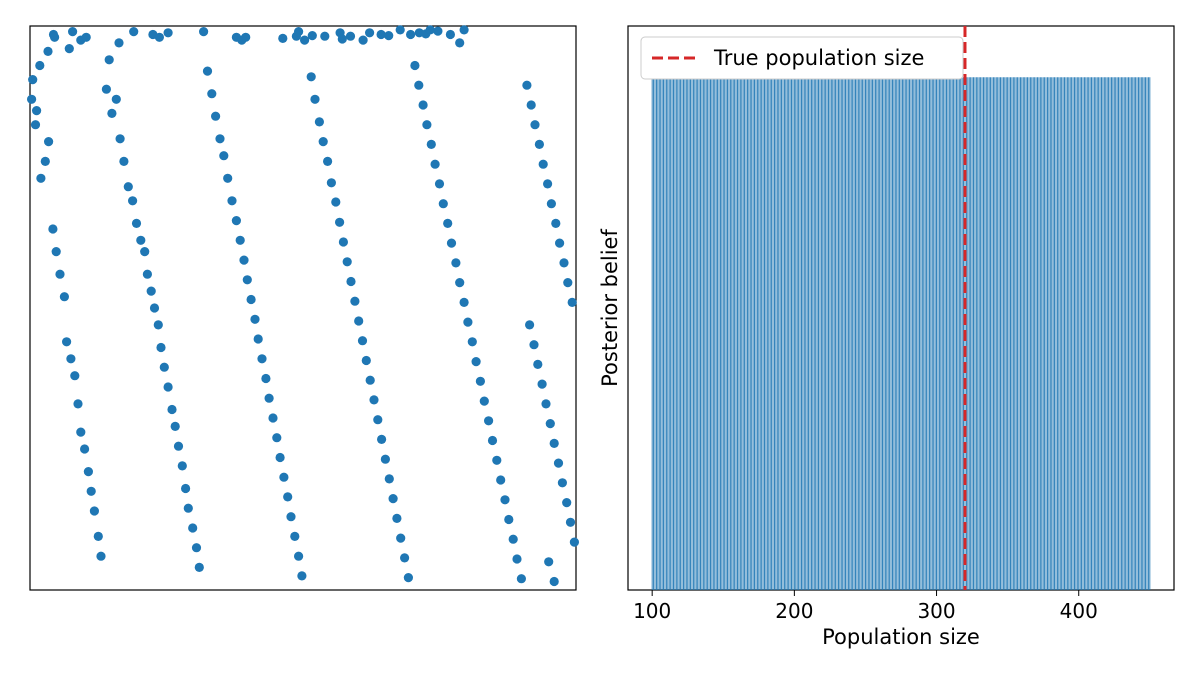 The image size is (1200, 675). Describe the element at coordinates (818, 58) in the screenshot. I see `legend-label-true-population: True population size` at that location.